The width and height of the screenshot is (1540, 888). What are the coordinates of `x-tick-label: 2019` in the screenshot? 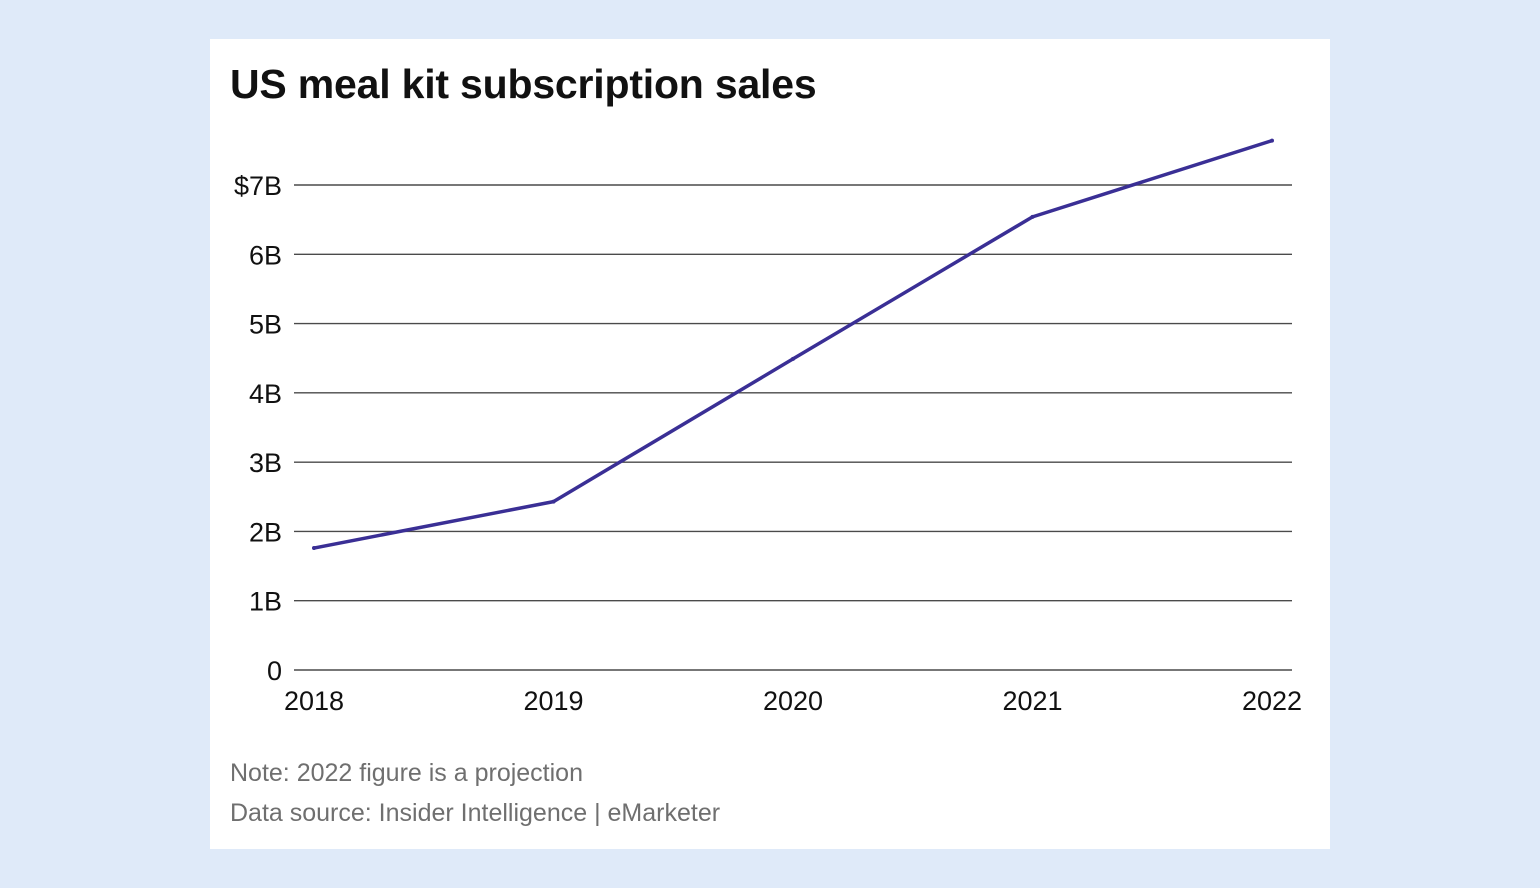 It's located at (553, 701).